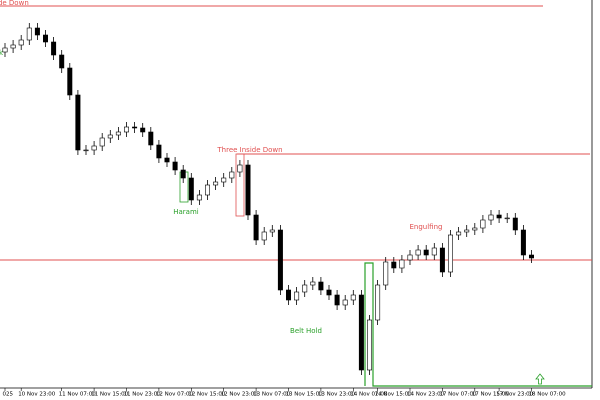 The height and width of the screenshot is (400, 600). I want to click on x-tick-label: 17 Nov 23:00, so click(515, 395).